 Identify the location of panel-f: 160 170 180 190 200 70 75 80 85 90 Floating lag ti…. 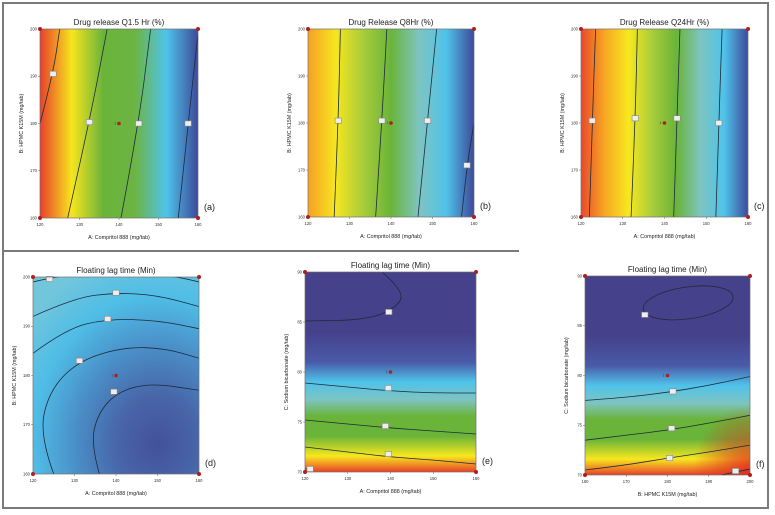
(664, 381).